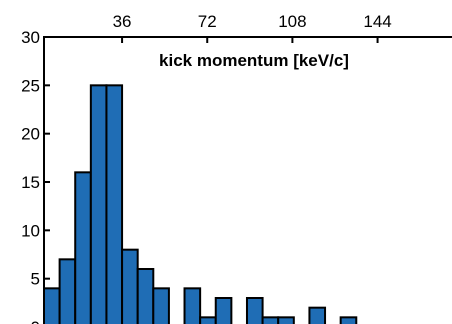  What do you see at coordinates (30, 230) in the screenshot?
I see `y-tick-label: 10` at bounding box center [30, 230].